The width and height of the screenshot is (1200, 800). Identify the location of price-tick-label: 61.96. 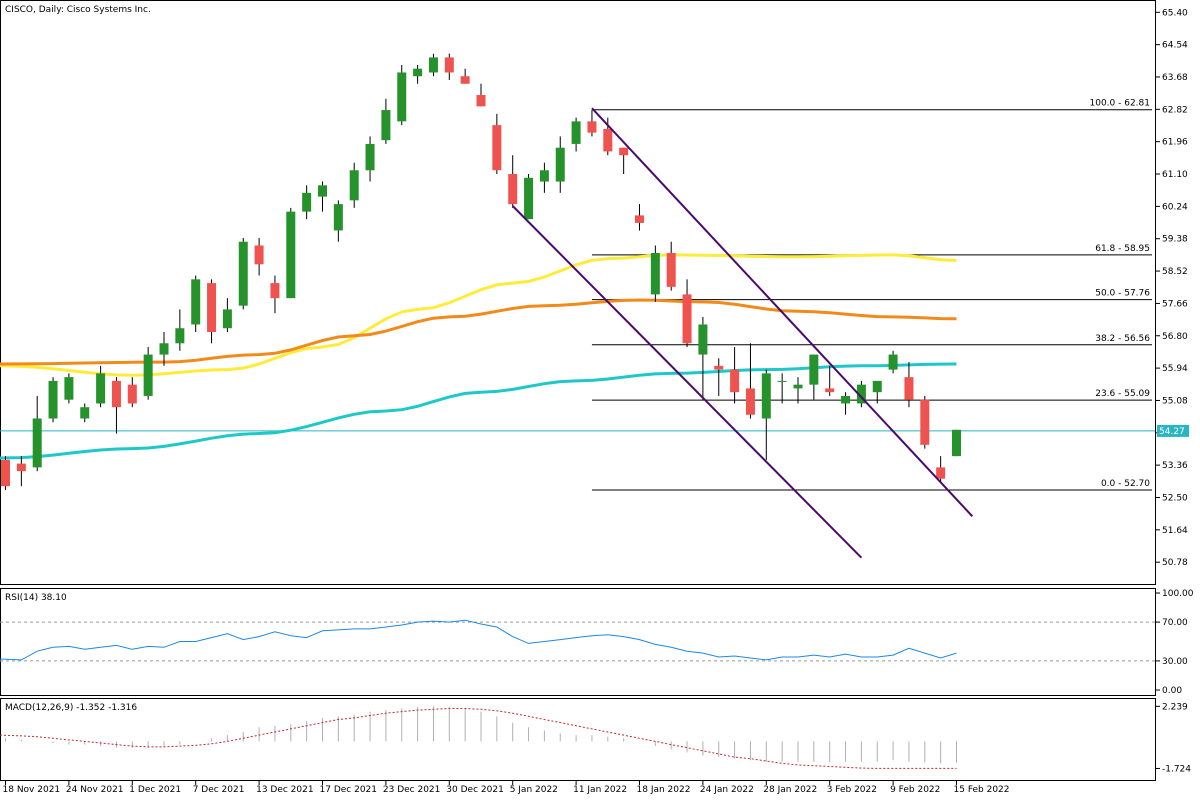
(1175, 143).